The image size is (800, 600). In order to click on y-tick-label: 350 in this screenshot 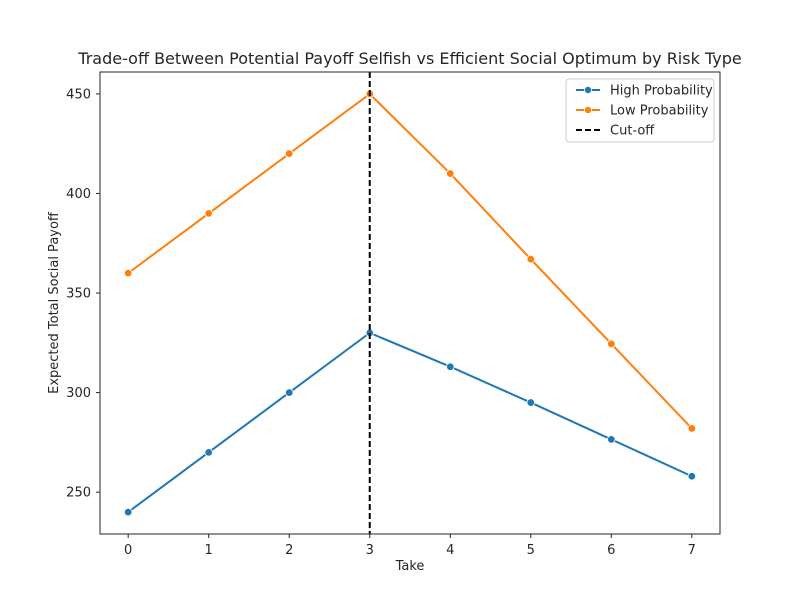, I will do `click(78, 294)`.